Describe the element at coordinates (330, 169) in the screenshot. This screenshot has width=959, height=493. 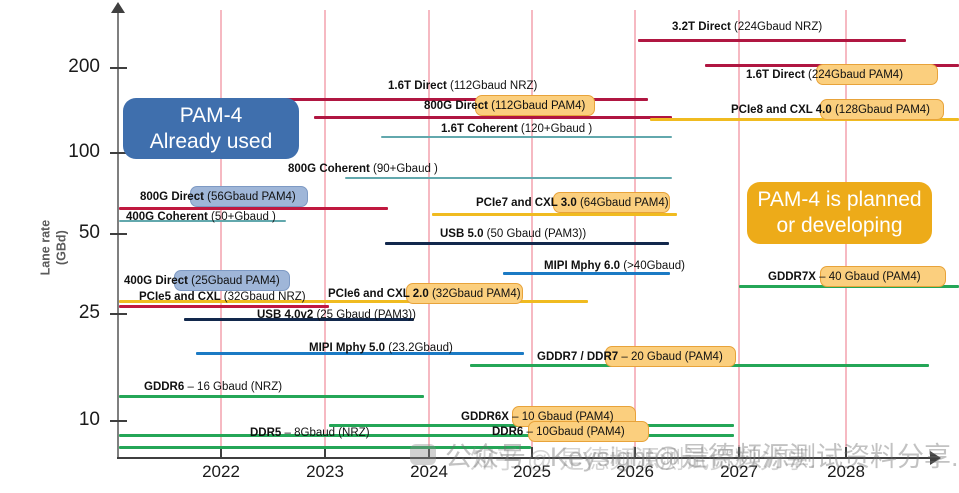
I see `series-label-name-800g-coherent: 800G Coherent` at that location.